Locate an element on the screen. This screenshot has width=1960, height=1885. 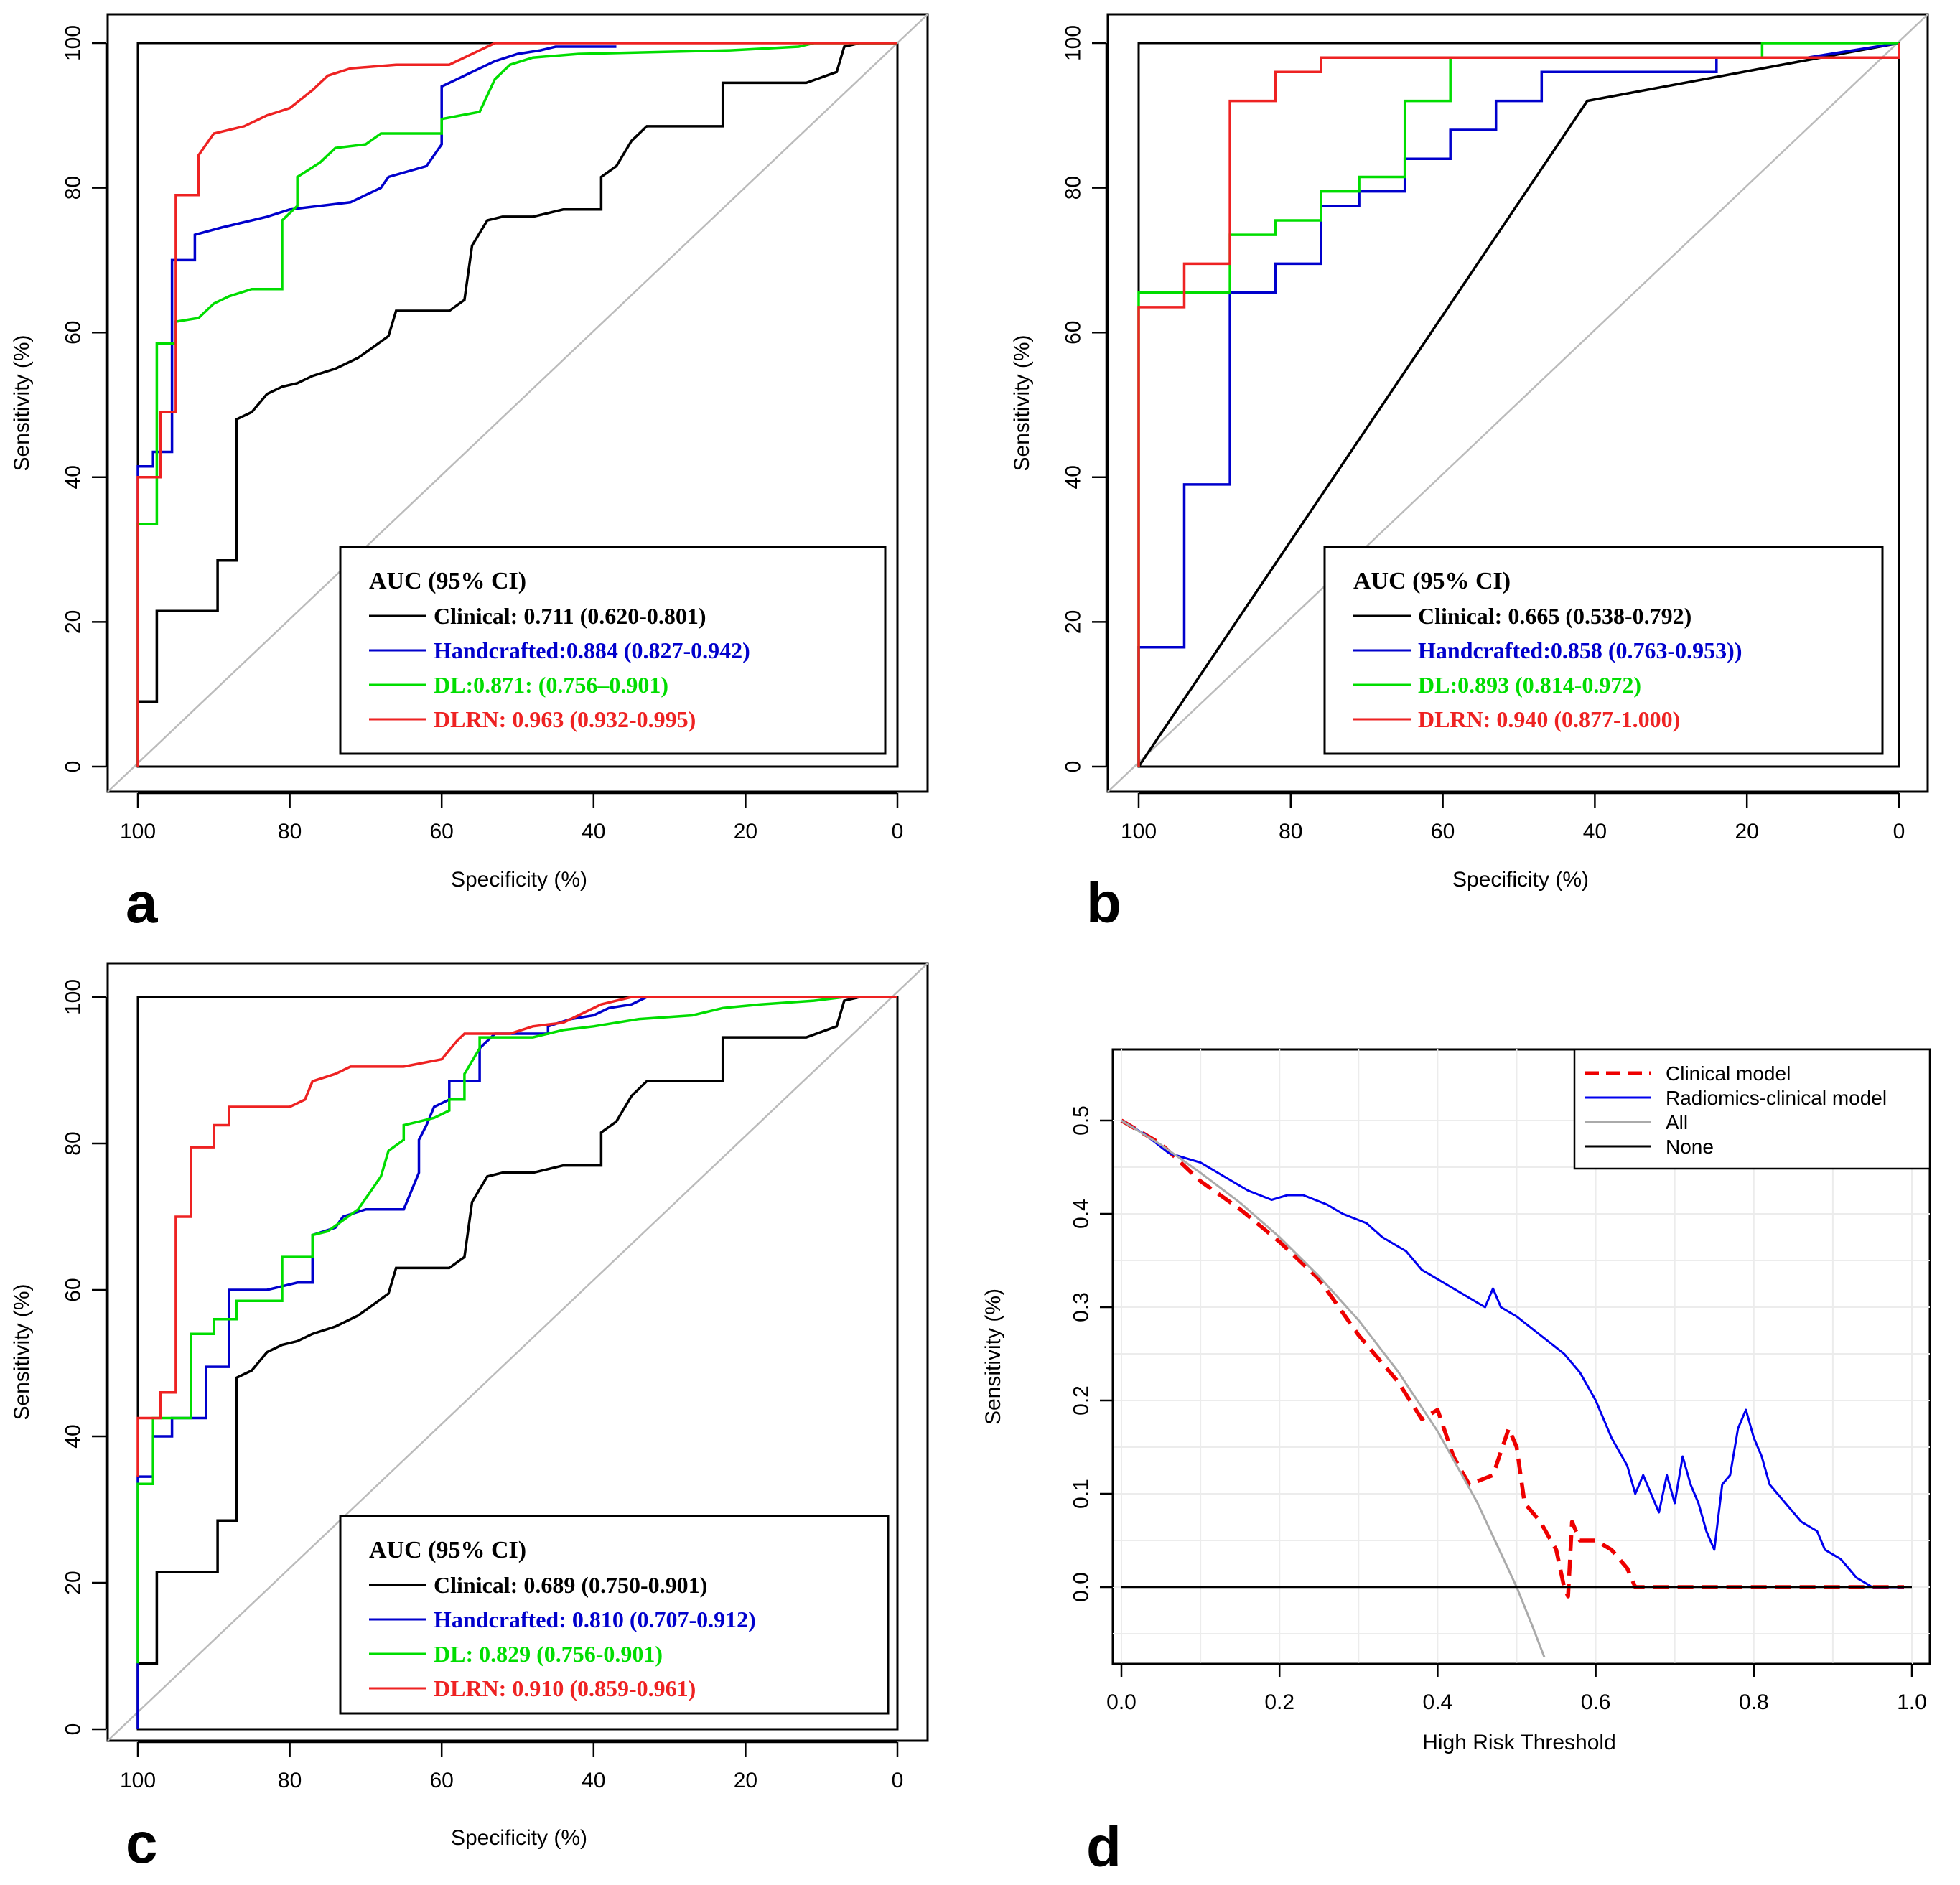
x-tick-label: 0.4 is located at coordinates (1438, 1702).